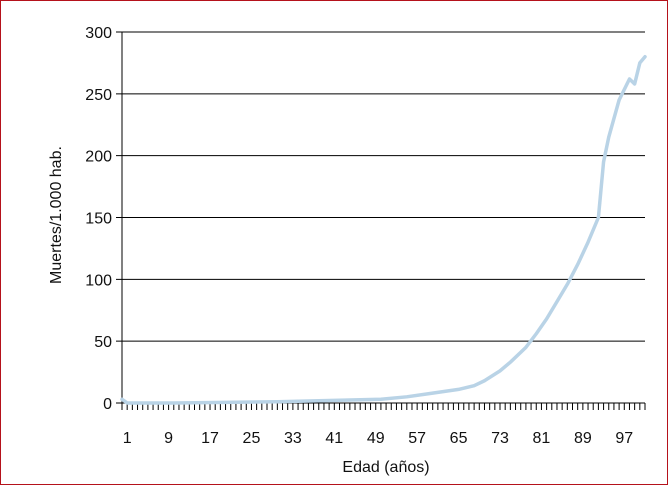  What do you see at coordinates (103, 342) in the screenshot?
I see `y-tick-label-50: 50` at bounding box center [103, 342].